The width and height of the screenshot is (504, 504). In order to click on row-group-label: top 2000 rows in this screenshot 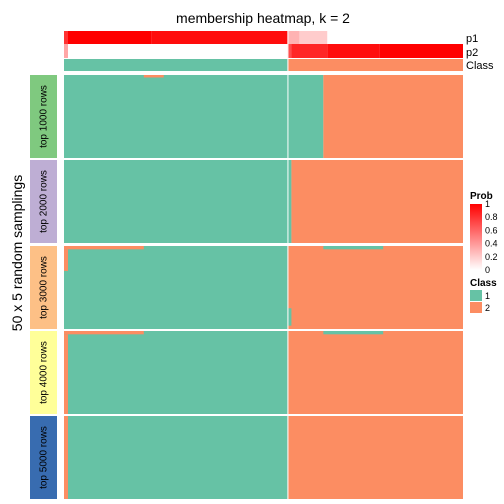, I will do `click(44, 201)`.